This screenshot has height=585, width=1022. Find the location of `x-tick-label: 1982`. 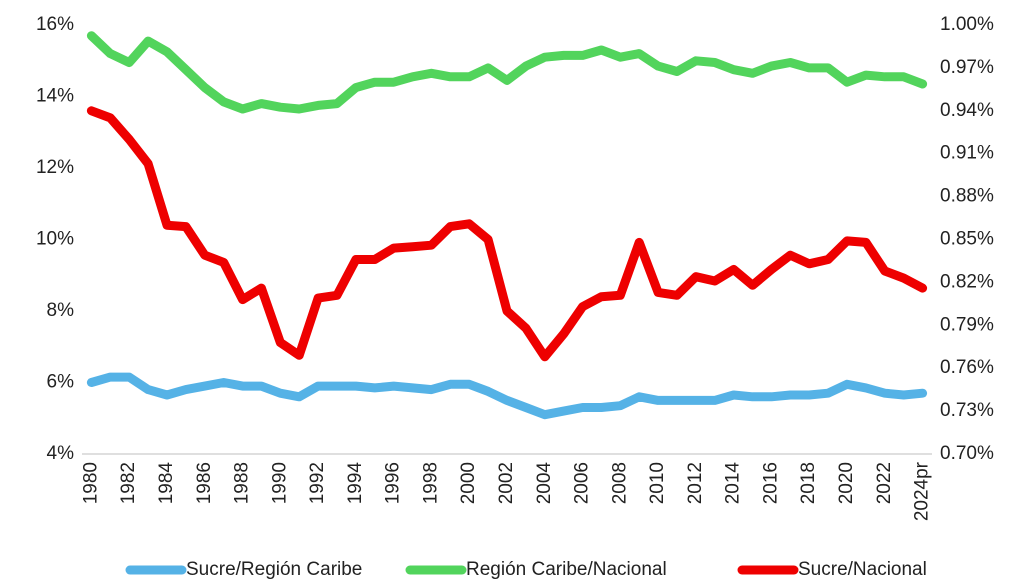

x-tick-label: 1982 is located at coordinates (128, 483).